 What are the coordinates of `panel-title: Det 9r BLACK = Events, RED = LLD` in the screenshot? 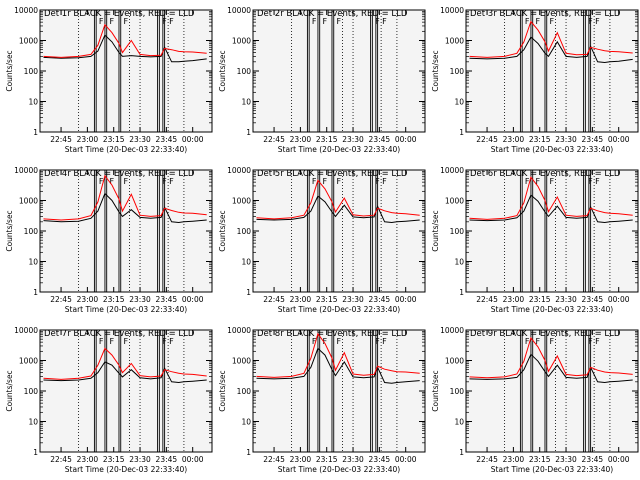 It's located at (545, 334).